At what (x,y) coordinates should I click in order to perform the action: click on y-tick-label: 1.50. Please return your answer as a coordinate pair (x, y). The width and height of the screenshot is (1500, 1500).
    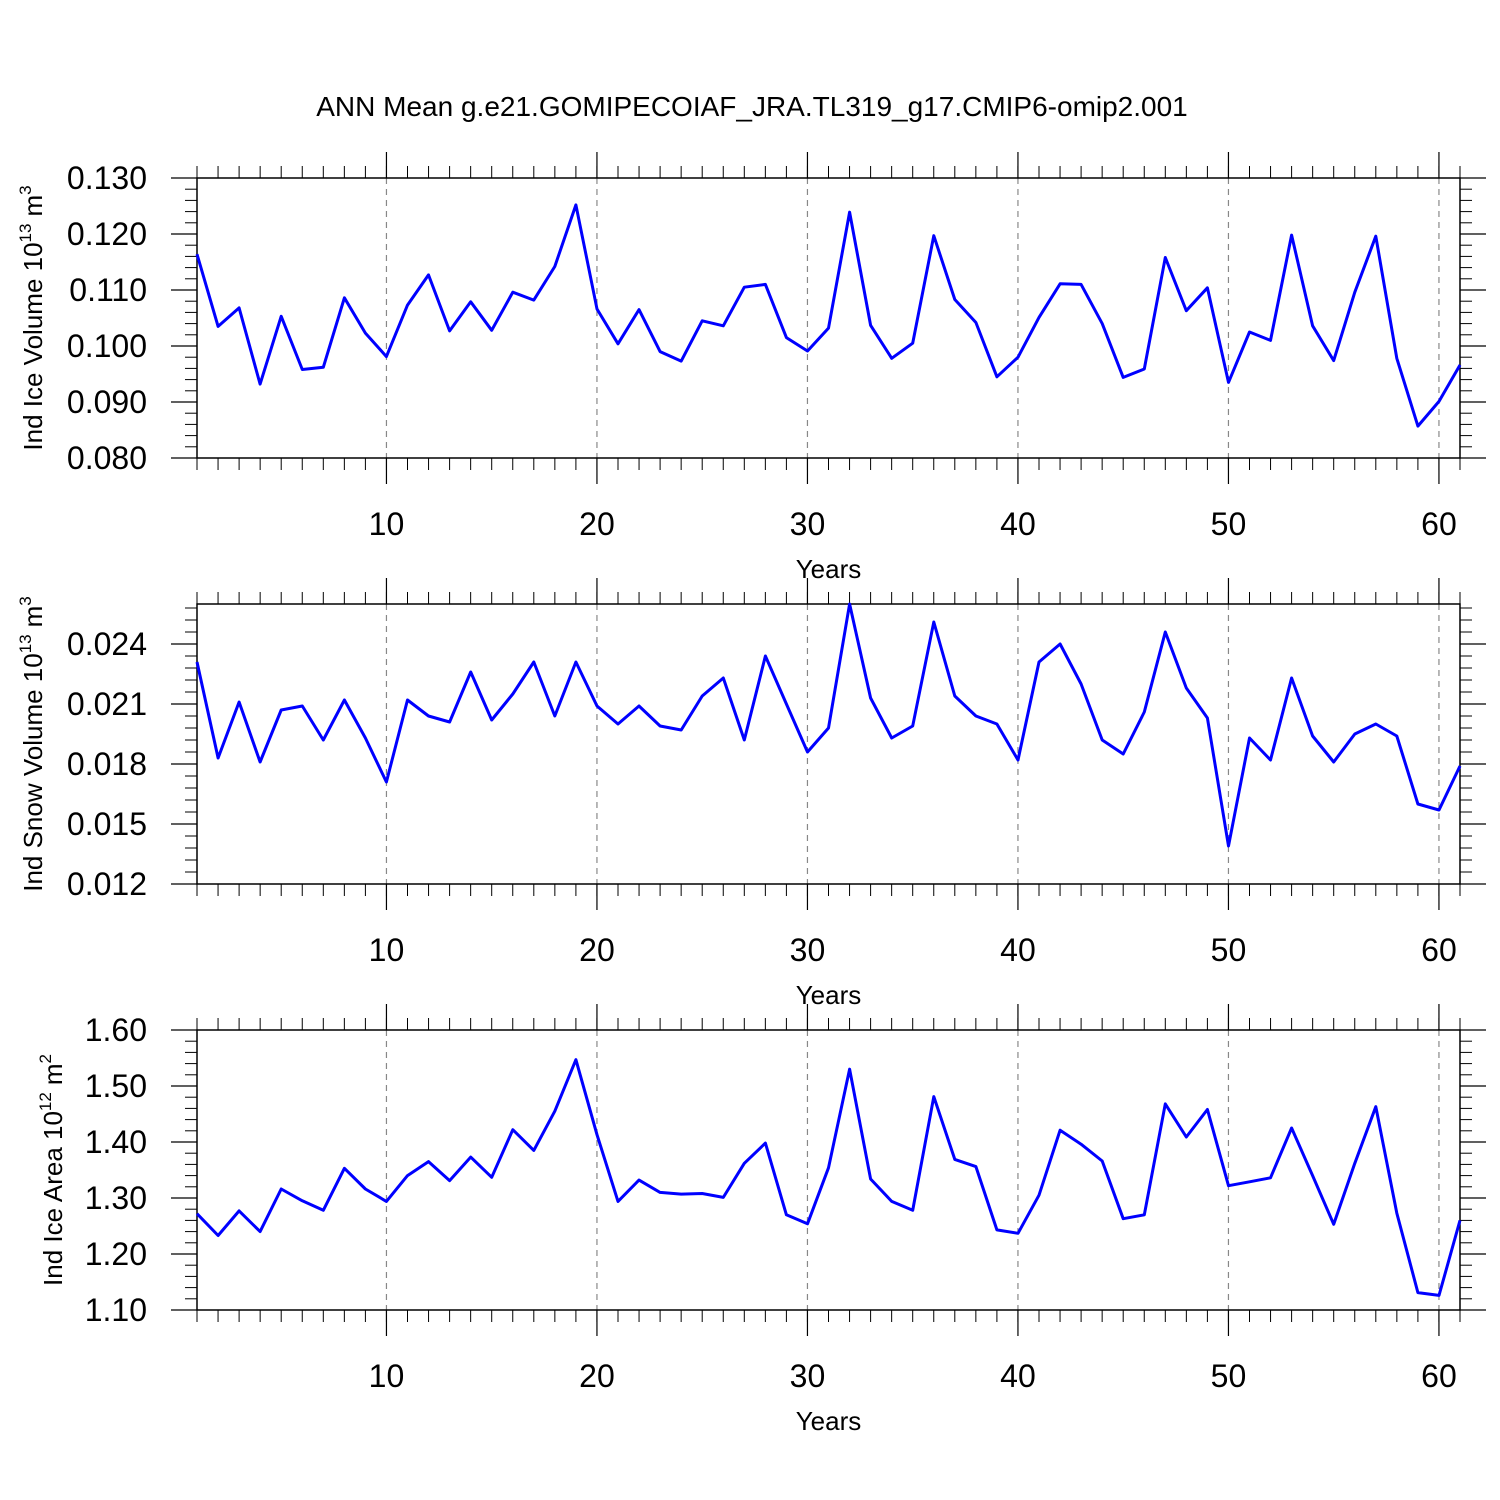
    Looking at the image, I should click on (116, 1086).